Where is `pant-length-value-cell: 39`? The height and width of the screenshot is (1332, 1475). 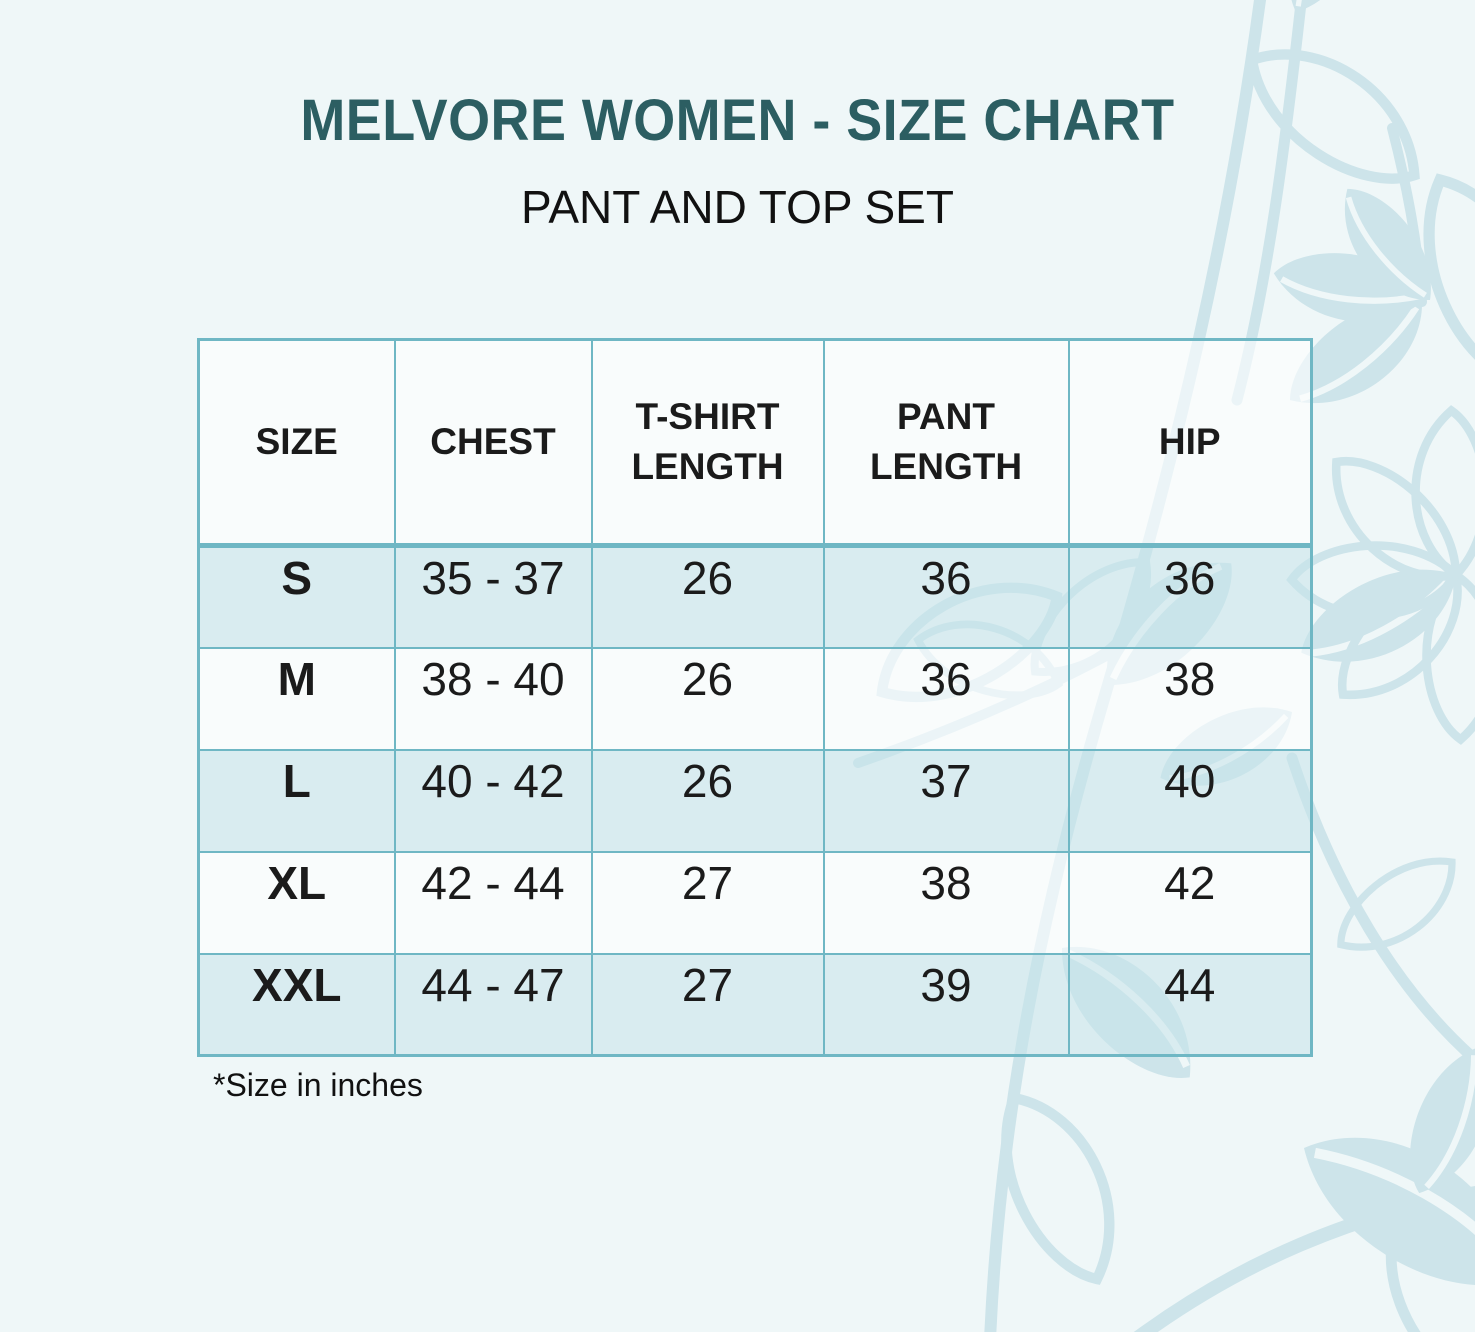 pant-length-value-cell: 39 is located at coordinates (946, 1004).